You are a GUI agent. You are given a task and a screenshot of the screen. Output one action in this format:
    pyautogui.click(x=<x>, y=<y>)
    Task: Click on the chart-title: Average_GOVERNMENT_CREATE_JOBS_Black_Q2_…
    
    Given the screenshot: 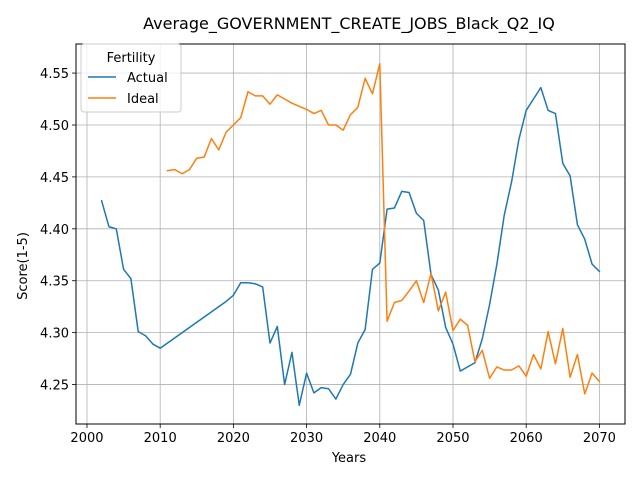 What is the action you would take?
    pyautogui.click(x=349, y=24)
    